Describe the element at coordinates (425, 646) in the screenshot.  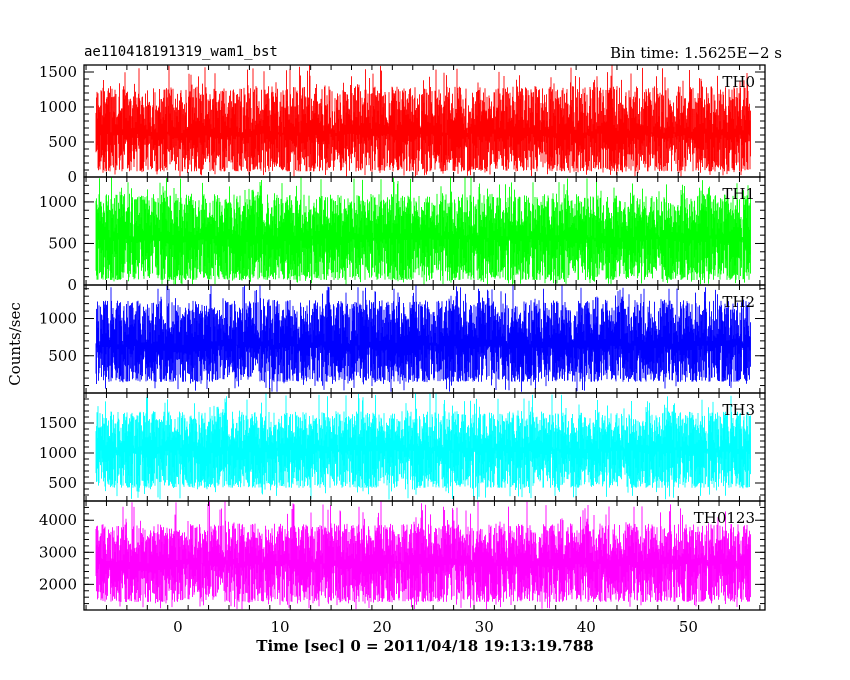
I see `x-axis-label: Time [sec] 0 = 2011/04/18 19:13:19.788` at that location.